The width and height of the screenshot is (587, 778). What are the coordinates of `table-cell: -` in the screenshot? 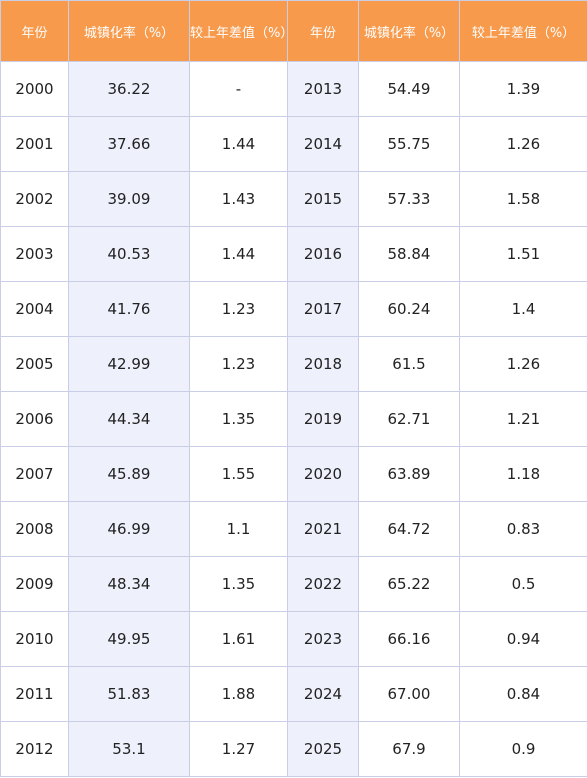 It's located at (238, 89).